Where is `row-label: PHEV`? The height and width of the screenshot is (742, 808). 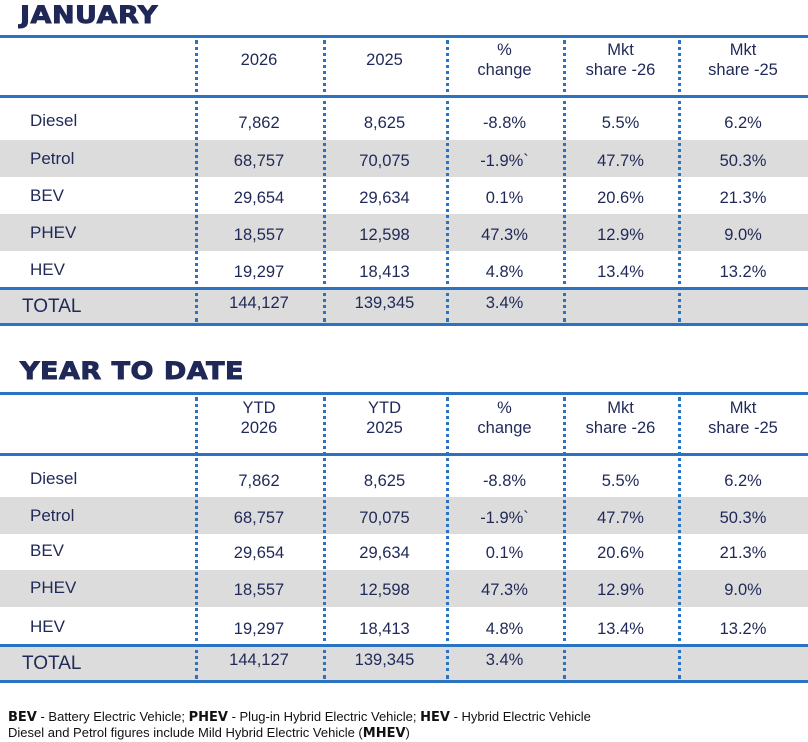
row-label: PHEV is located at coordinates (53, 587).